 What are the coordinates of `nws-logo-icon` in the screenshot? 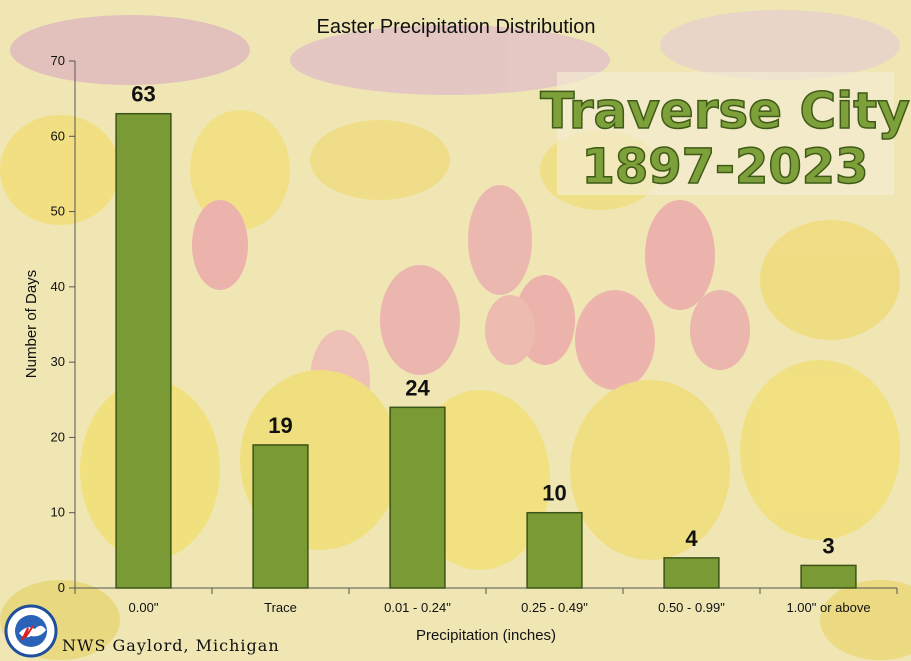 It's located at (31, 631).